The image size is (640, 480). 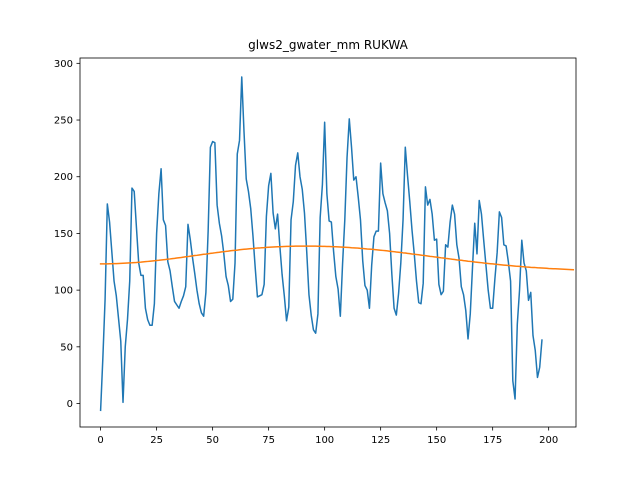 I want to click on x-tick-label: 200, so click(x=548, y=440).